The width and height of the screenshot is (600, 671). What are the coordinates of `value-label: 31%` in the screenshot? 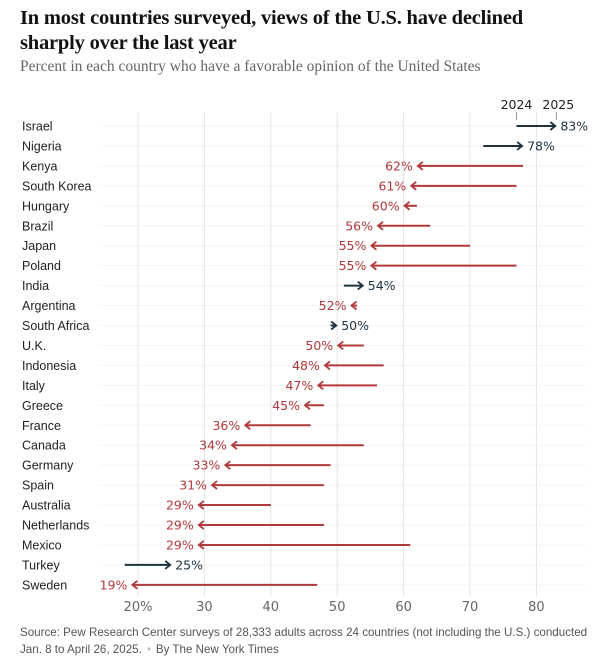 It's located at (193, 485).